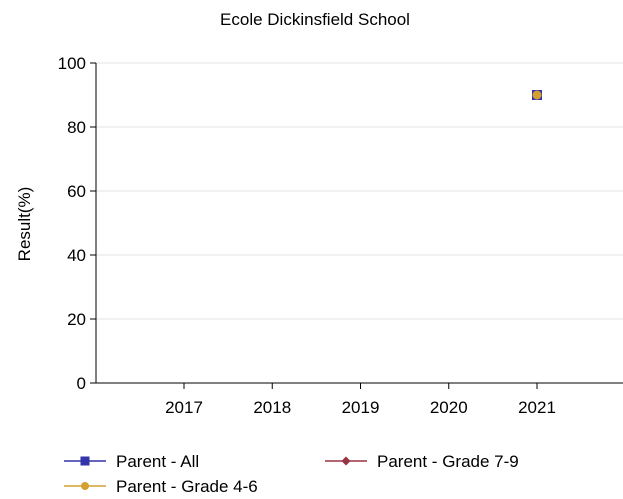  What do you see at coordinates (361, 407) in the screenshot?
I see `x-tick-label: 2019` at bounding box center [361, 407].